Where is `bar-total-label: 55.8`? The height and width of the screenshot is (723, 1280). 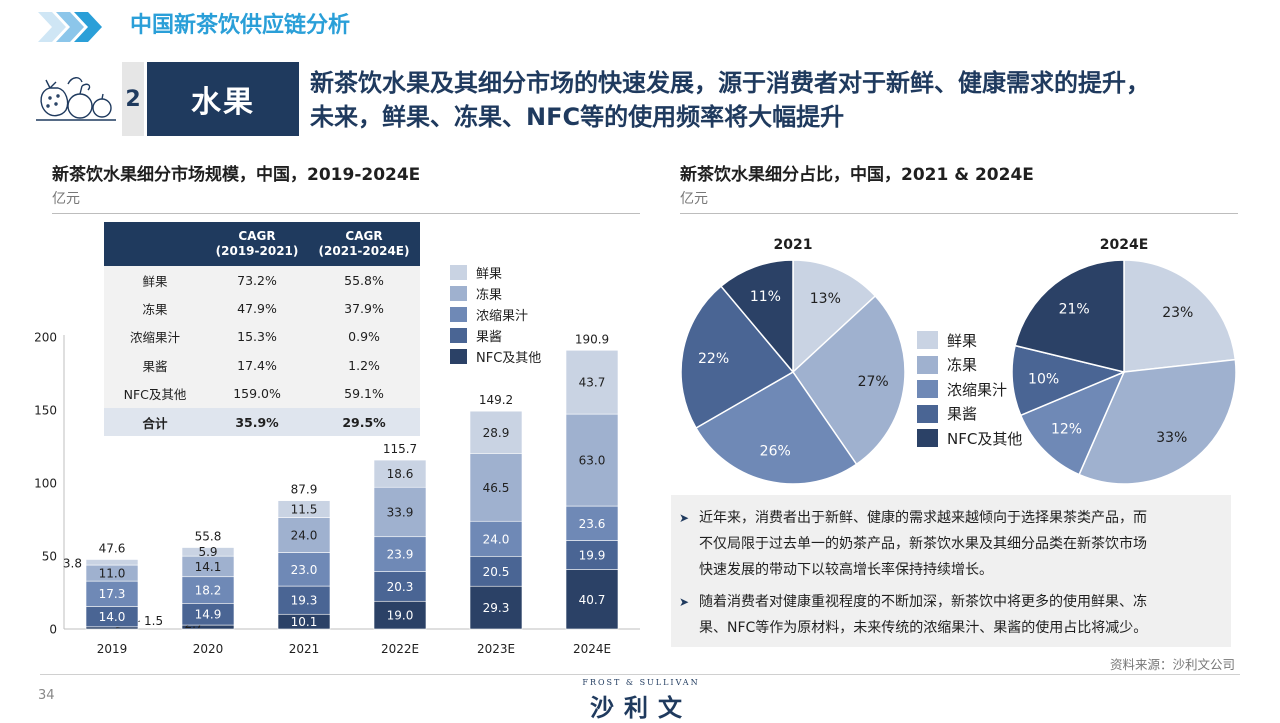
bar-total-label: 55.8 is located at coordinates (208, 537).